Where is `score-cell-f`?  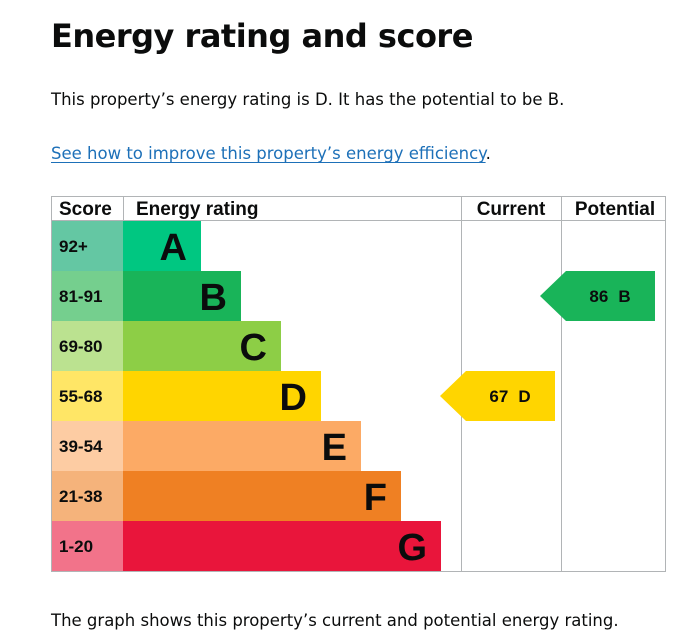
score-cell-f is located at coordinates (87, 496).